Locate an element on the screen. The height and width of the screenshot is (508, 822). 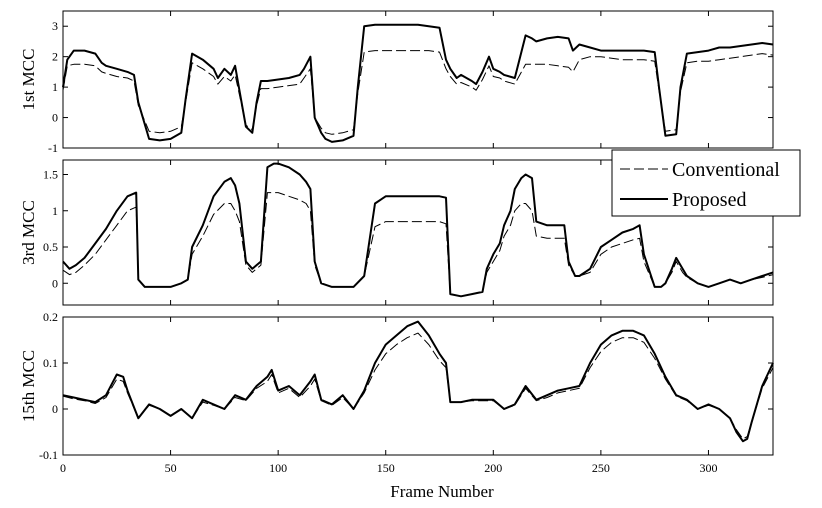
x-tick-labels: 0 50 100 150 200 250 300 is located at coordinates (388, 468).